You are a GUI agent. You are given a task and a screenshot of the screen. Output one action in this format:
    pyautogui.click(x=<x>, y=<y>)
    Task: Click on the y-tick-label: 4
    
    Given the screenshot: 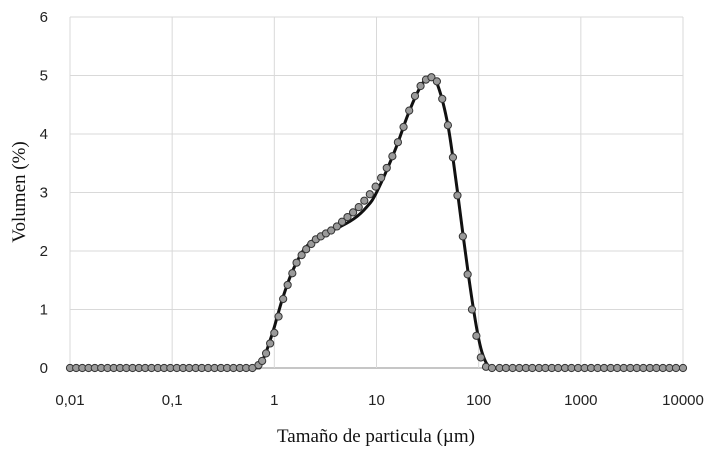 What is the action you would take?
    pyautogui.click(x=44, y=134)
    